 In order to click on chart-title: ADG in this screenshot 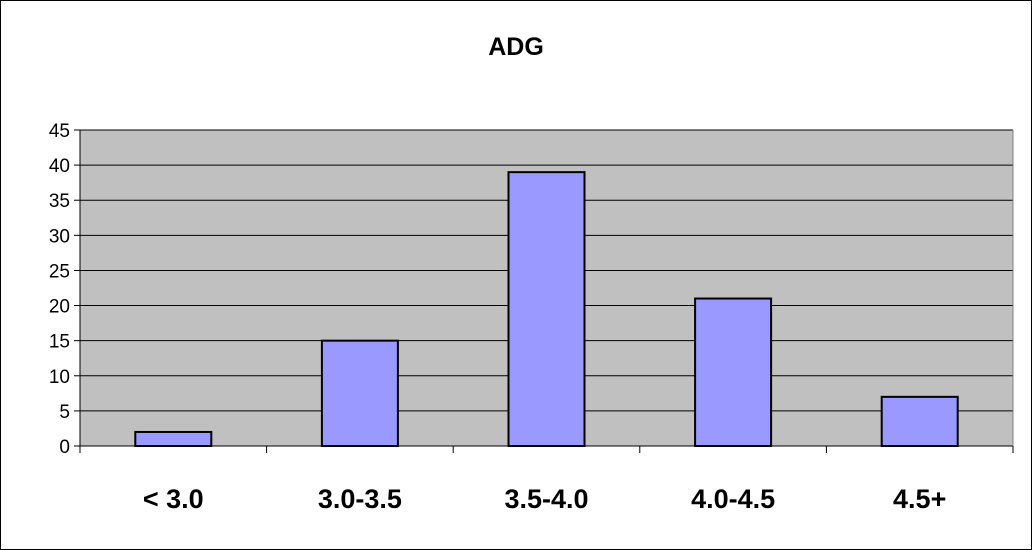, I will do `click(516, 47)`.